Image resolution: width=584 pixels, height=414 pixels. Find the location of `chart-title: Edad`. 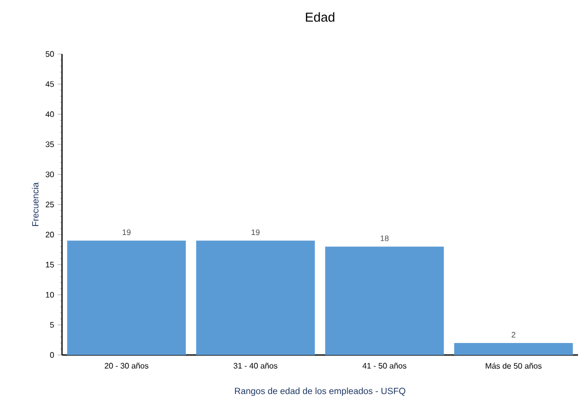

chart-title: Edad is located at coordinates (320, 17).